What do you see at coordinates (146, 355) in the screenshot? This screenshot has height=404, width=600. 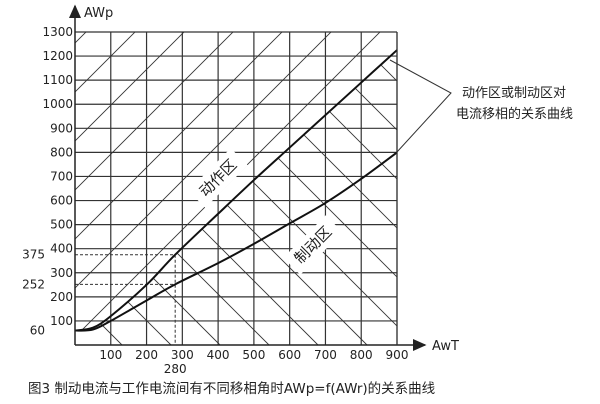 I see `x-tick-label: 200` at bounding box center [146, 355].